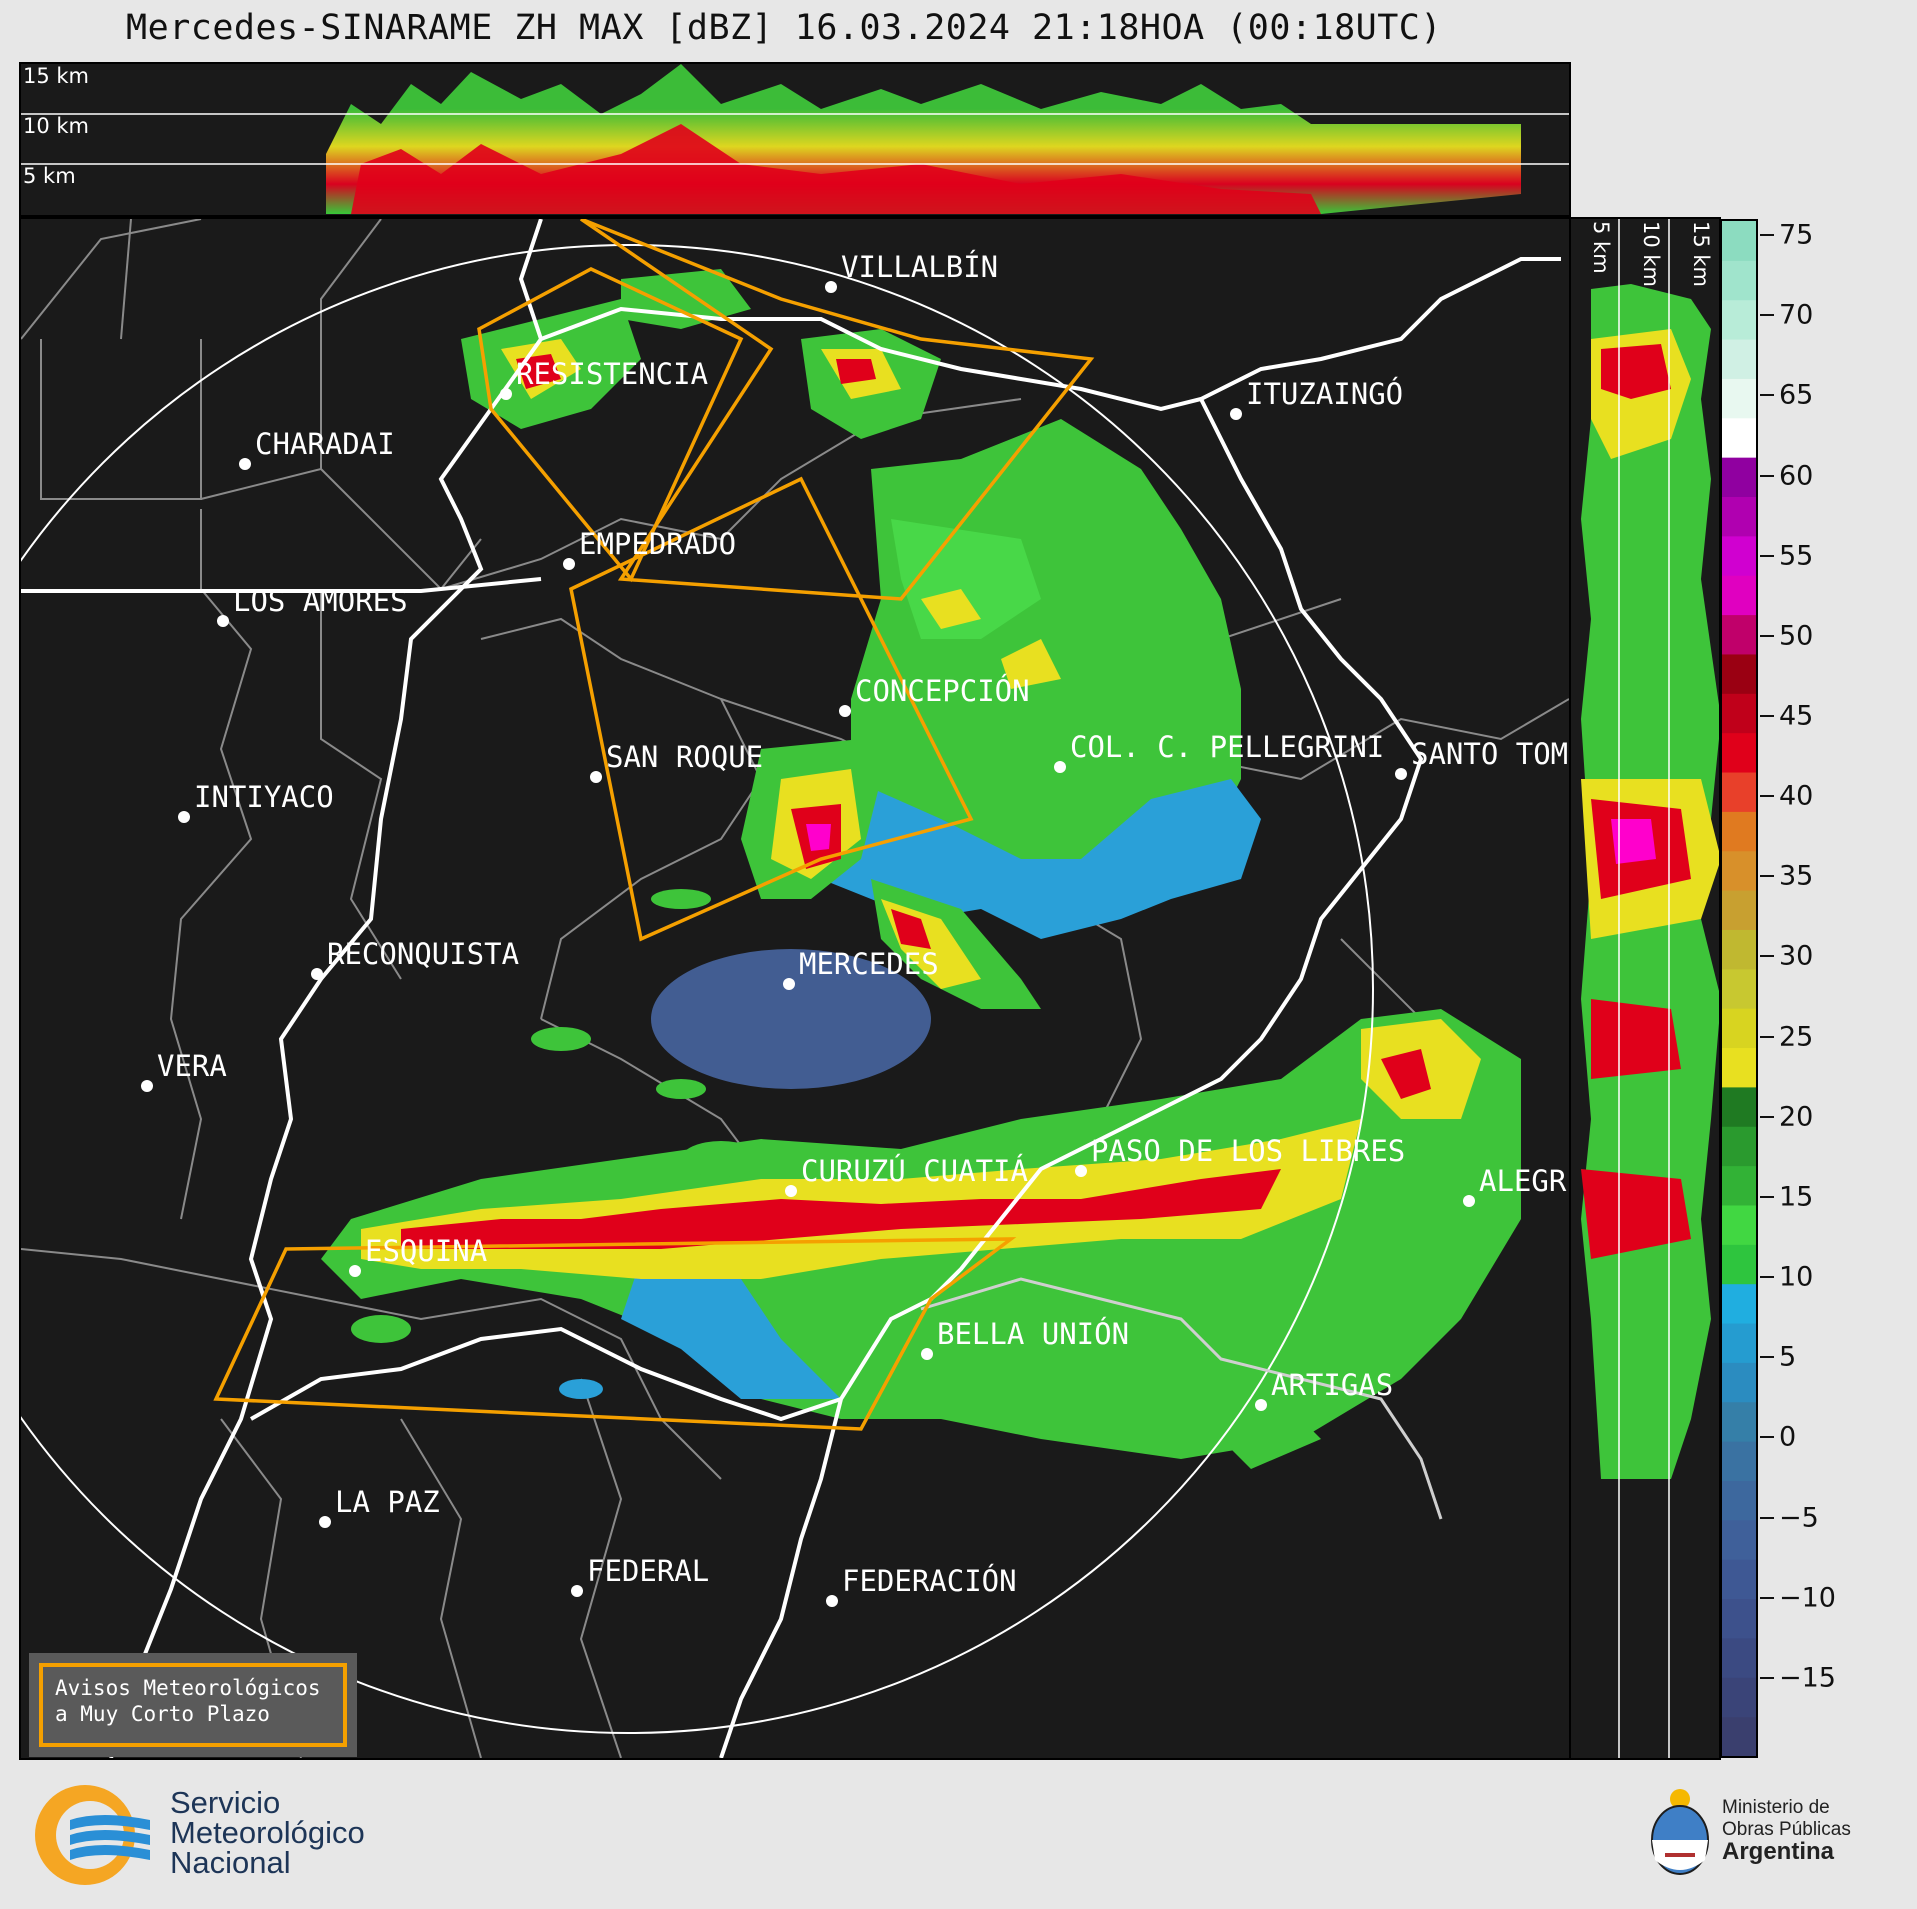  What do you see at coordinates (1227, 747) in the screenshot?
I see `city-label: COL. C. PELLEGRINI` at bounding box center [1227, 747].